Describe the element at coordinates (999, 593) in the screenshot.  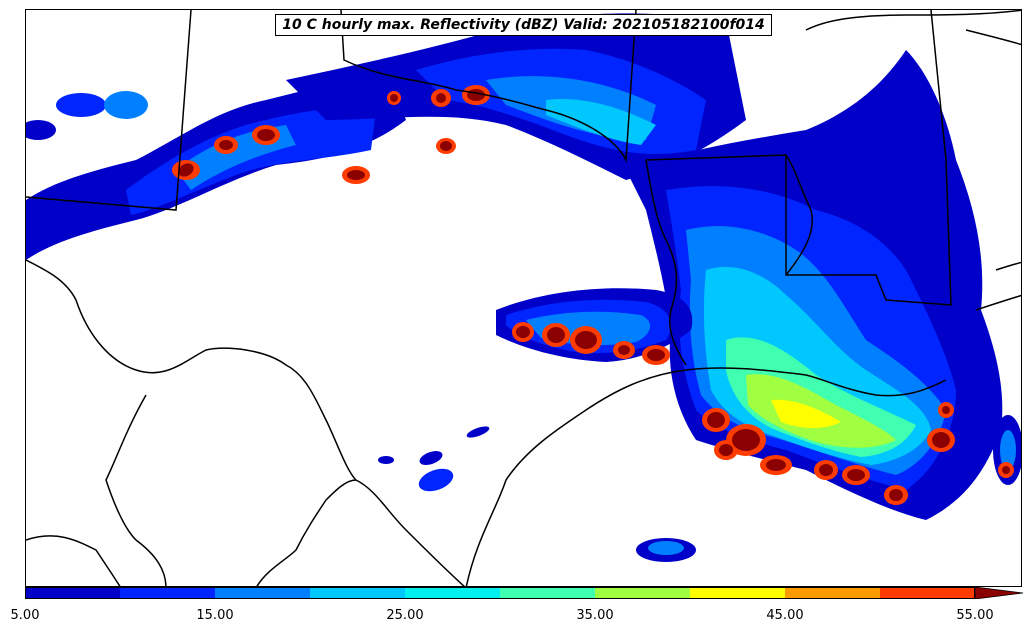
I see `colorbar-extend-arrow` at that location.